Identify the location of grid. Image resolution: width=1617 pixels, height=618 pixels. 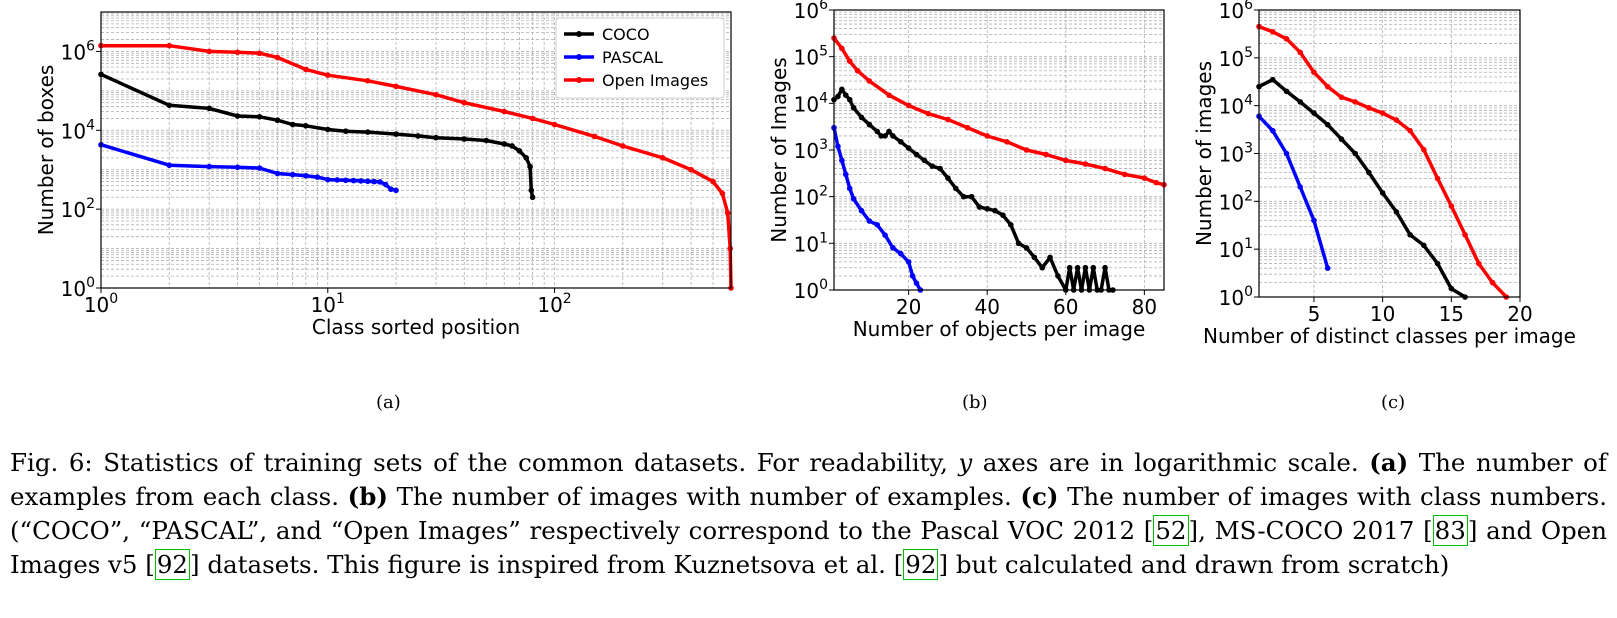
(999, 150).